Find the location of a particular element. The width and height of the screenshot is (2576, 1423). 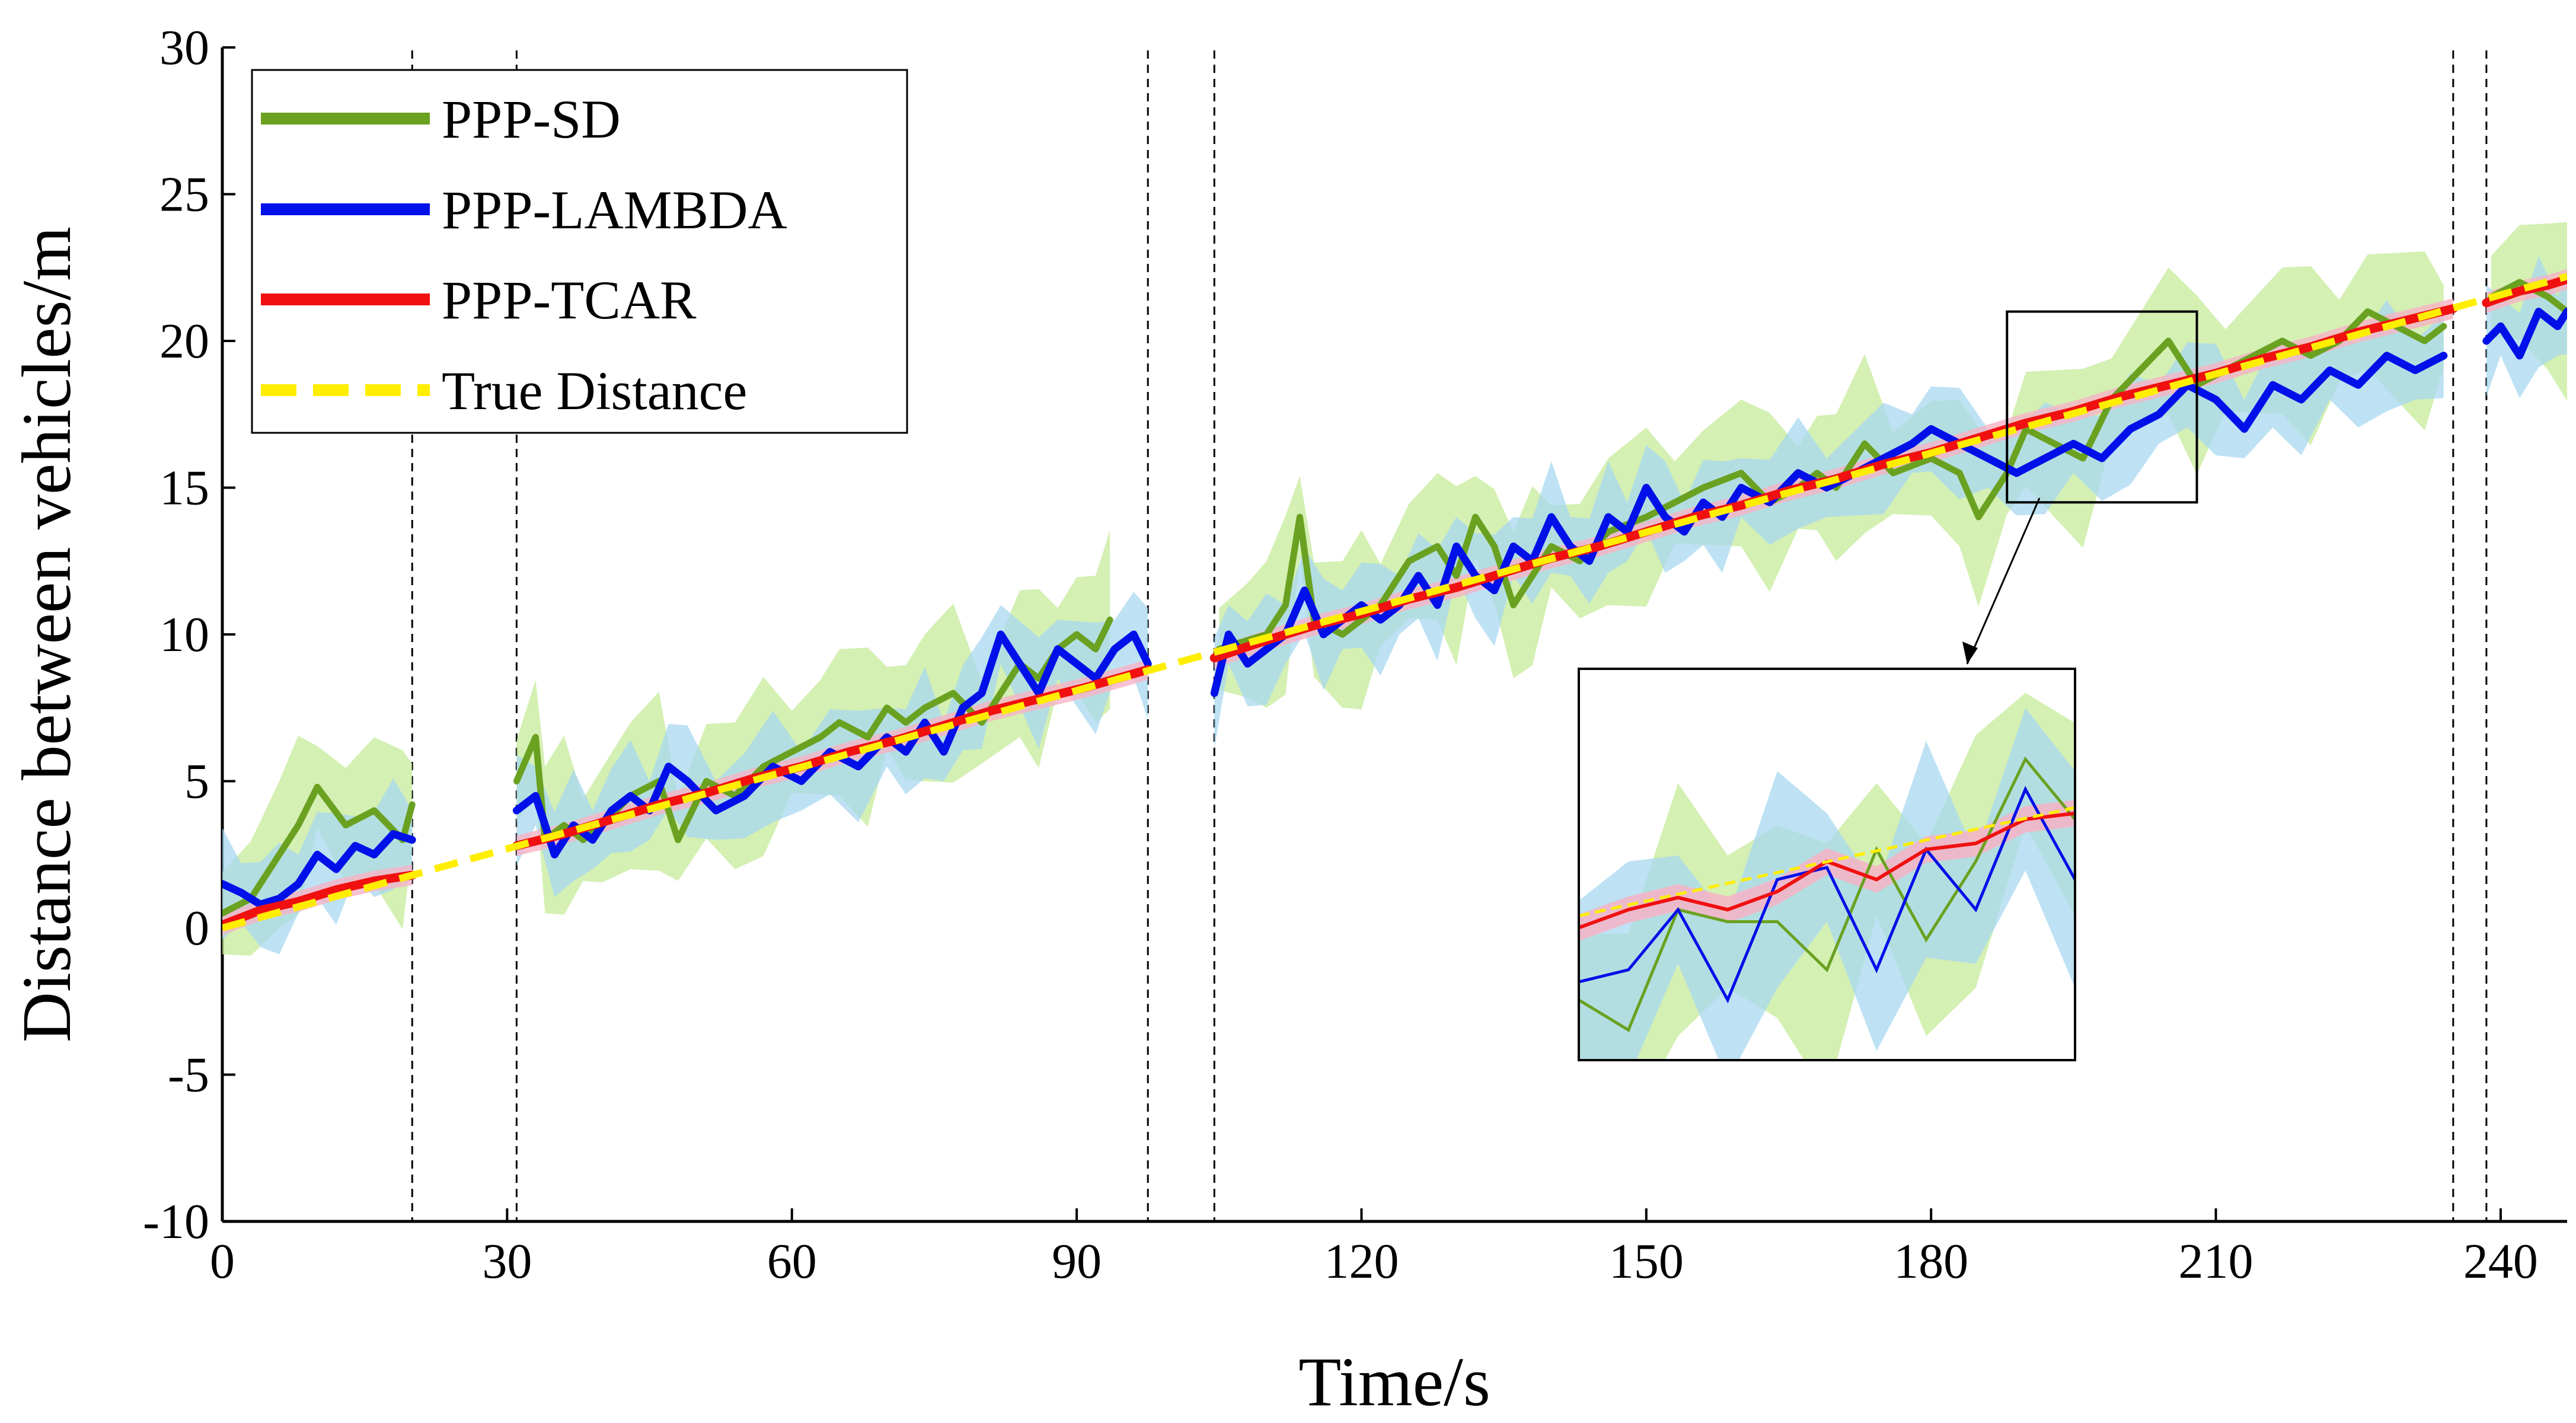

legend-item-truth: True Distance is located at coordinates (504, 390).